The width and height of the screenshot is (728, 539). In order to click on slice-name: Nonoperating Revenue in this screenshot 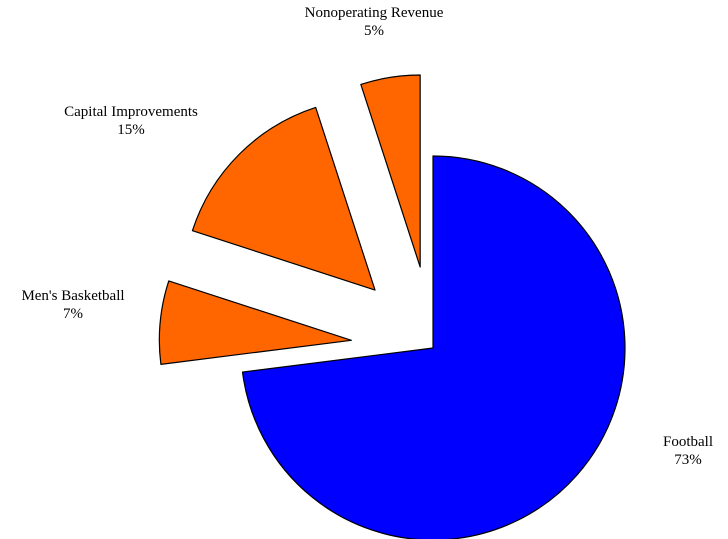, I will do `click(374, 13)`.